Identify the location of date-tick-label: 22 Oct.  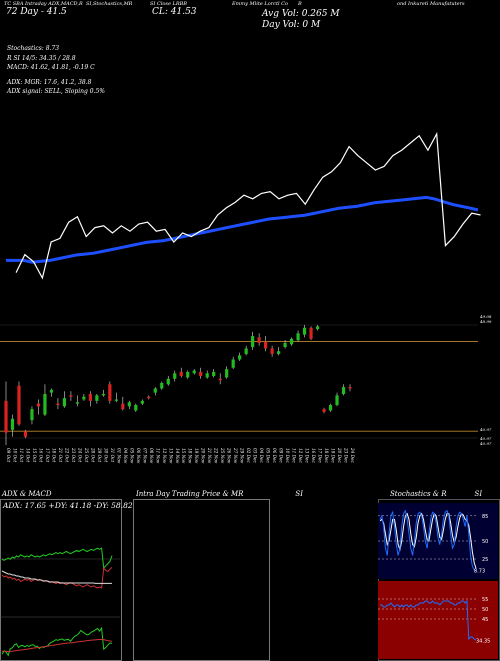
(66, 454).